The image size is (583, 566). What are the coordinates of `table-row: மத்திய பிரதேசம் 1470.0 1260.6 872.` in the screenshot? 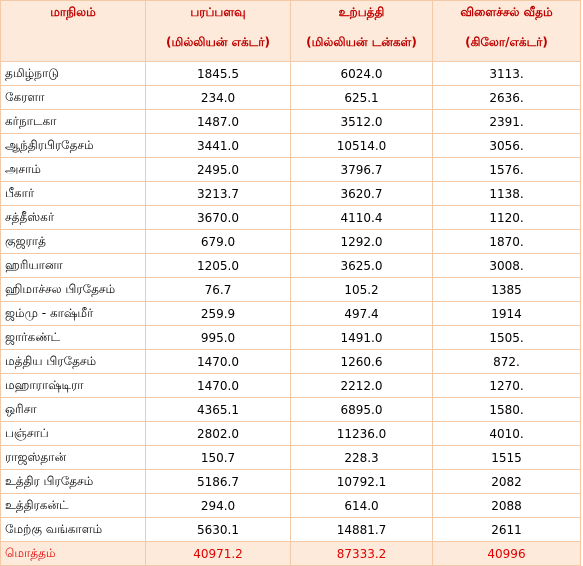 It's located at (290, 361).